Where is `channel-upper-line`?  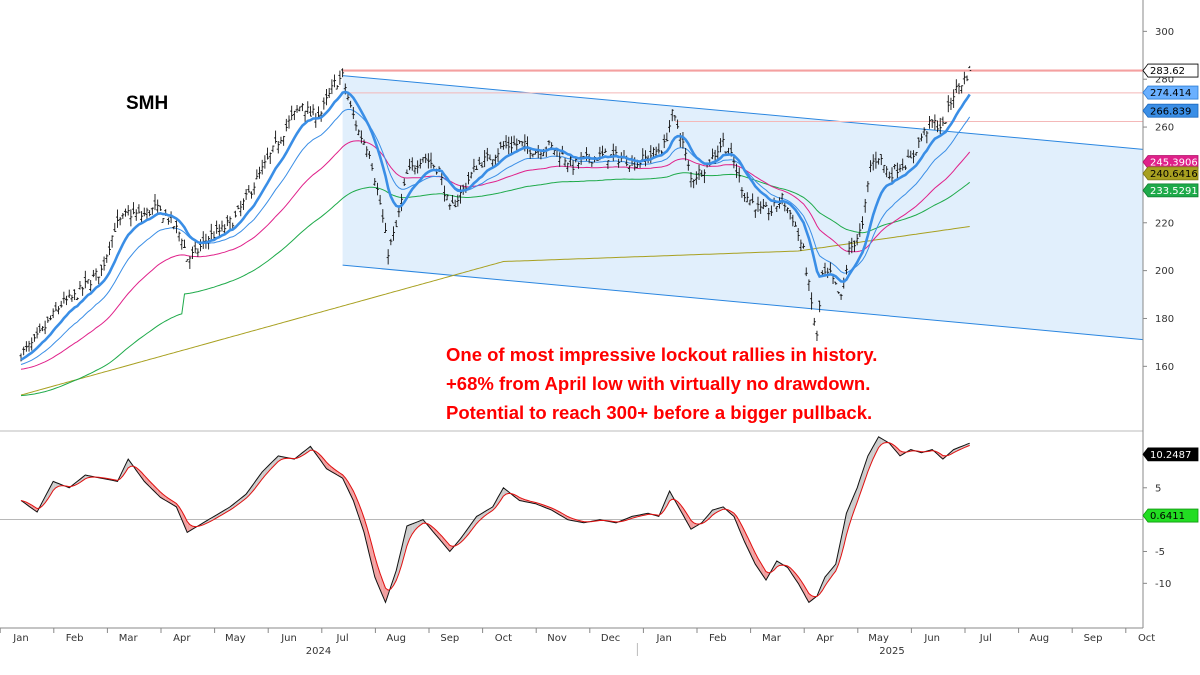 channel-upper-line is located at coordinates (743, 112).